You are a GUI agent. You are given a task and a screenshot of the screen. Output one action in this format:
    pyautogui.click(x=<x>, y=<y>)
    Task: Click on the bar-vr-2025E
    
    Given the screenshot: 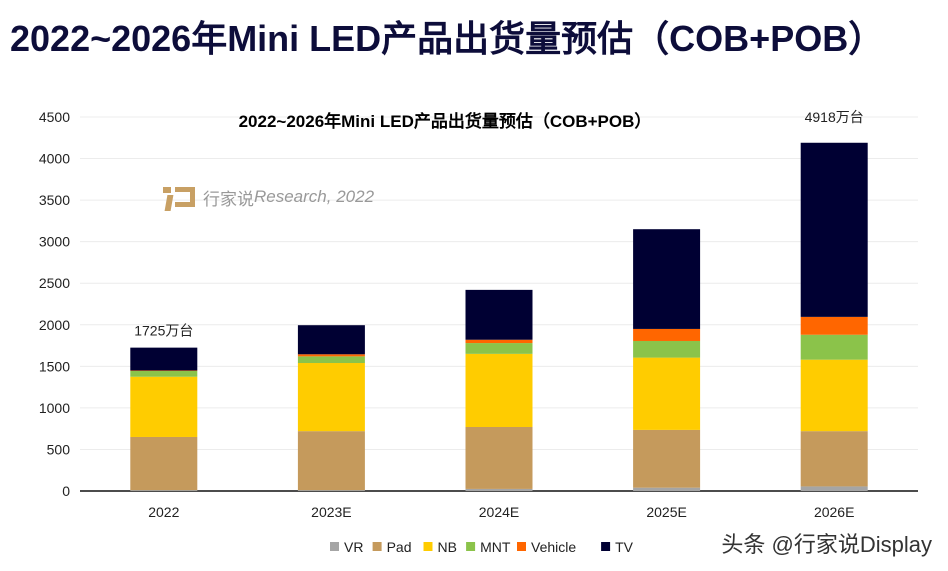 What is the action you would take?
    pyautogui.click(x=667, y=489)
    